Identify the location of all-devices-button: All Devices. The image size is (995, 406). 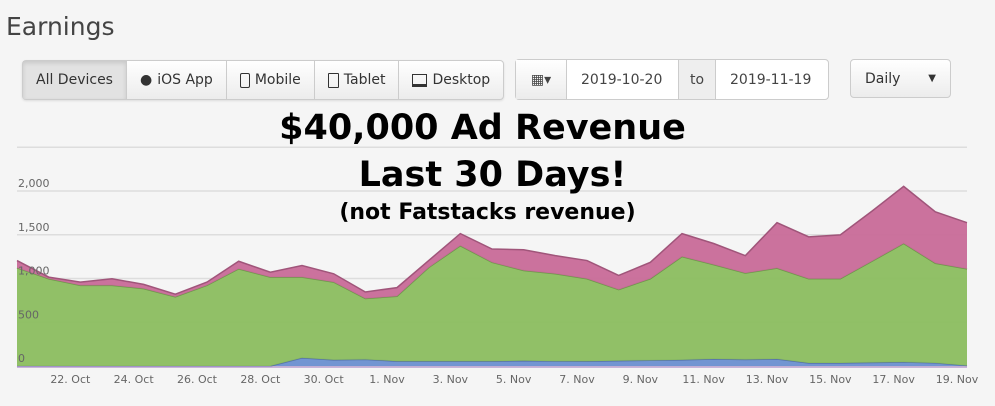
(75, 80).